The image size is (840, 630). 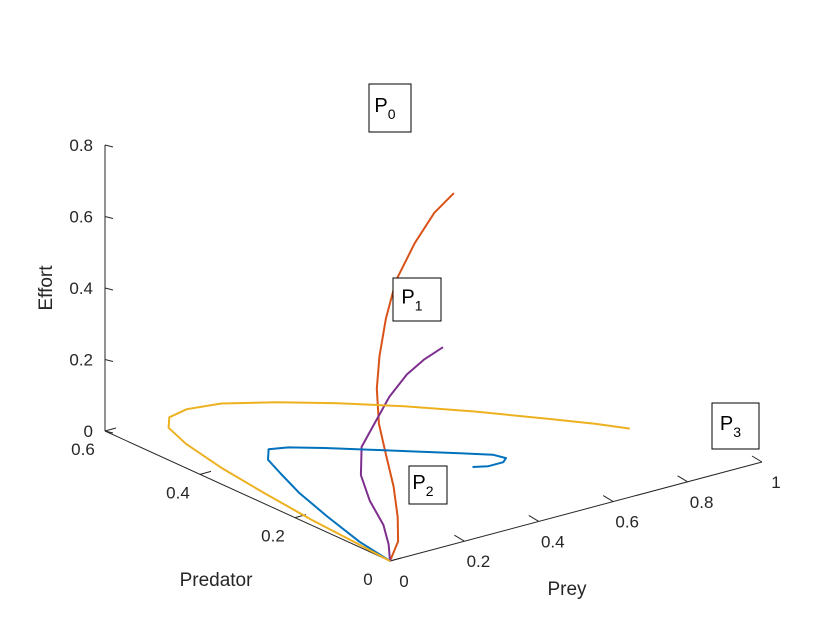 What do you see at coordinates (576, 511) in the screenshot?
I see `x-axis-line` at bounding box center [576, 511].